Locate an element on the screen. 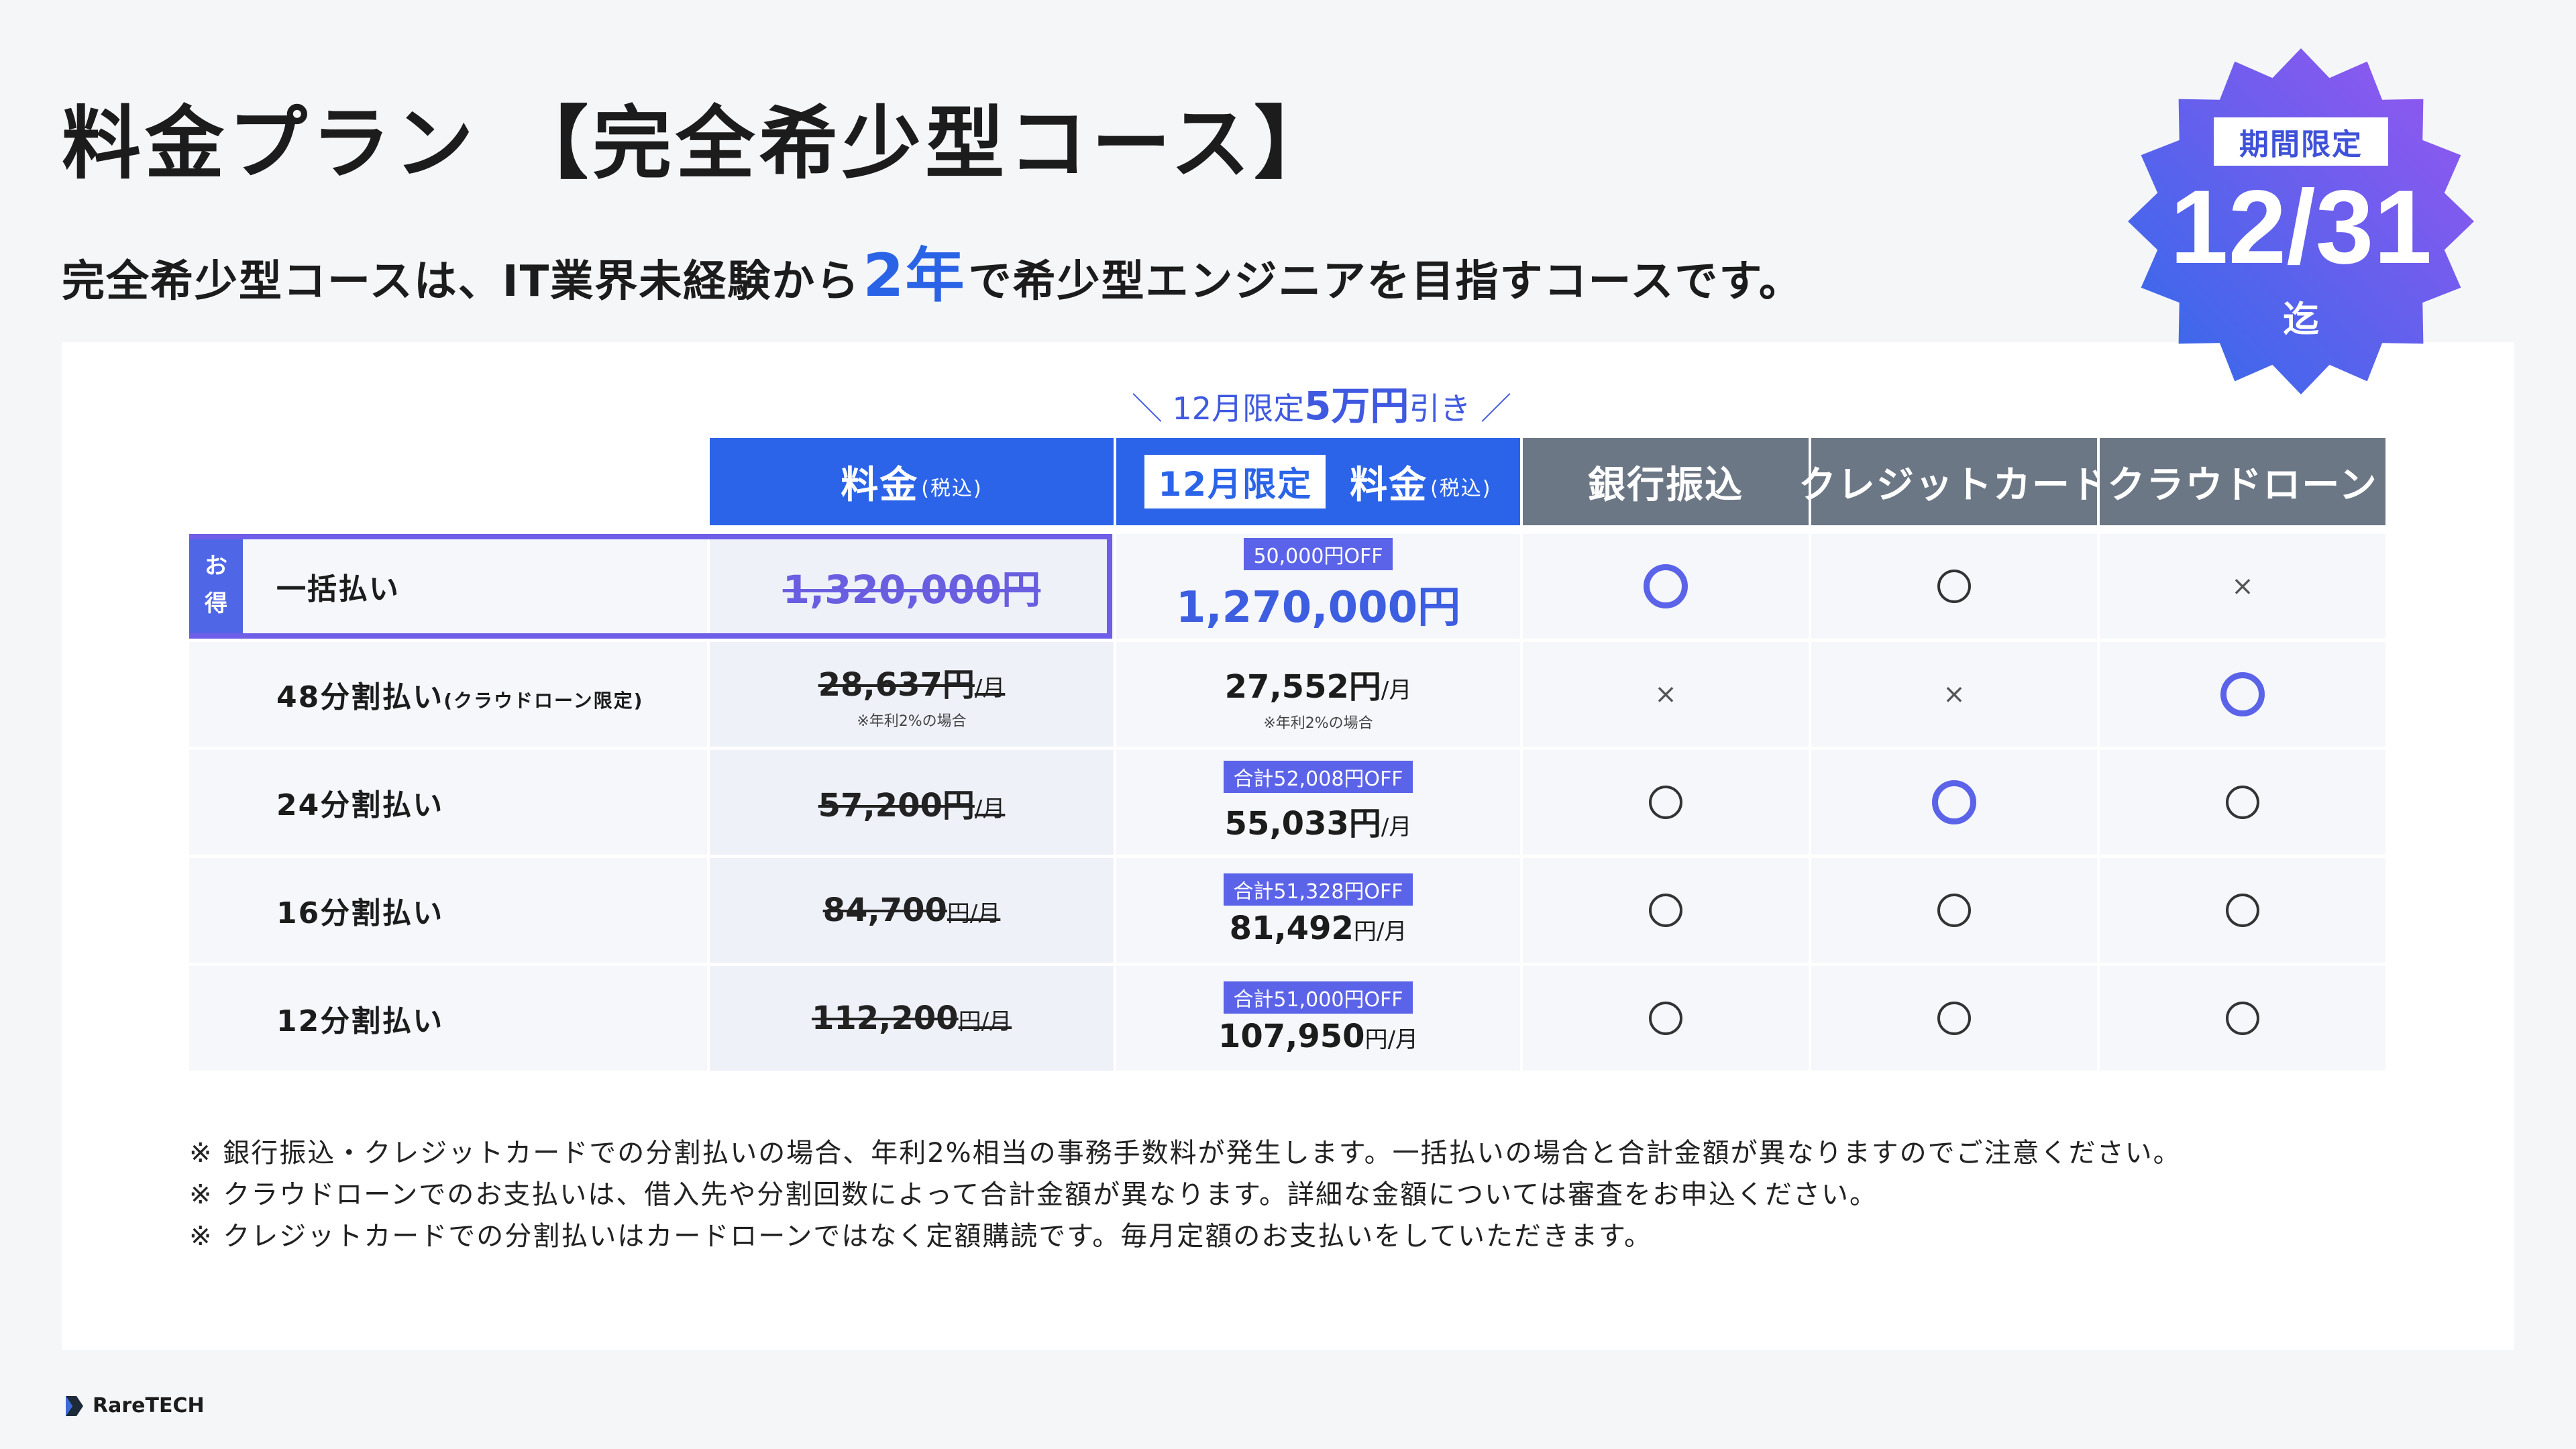 This screenshot has height=1449, width=2576. promo-prefix: ＼ 12月限定 is located at coordinates (1218, 408).